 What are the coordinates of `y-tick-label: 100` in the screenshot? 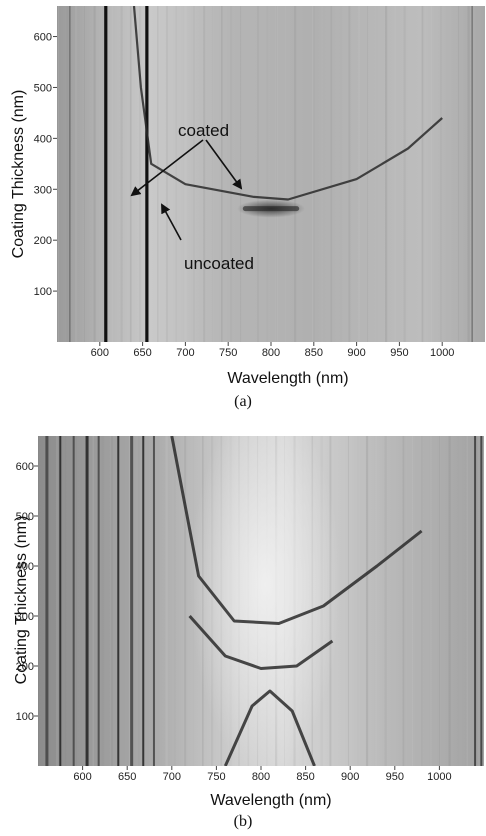 It's located at (43, 292).